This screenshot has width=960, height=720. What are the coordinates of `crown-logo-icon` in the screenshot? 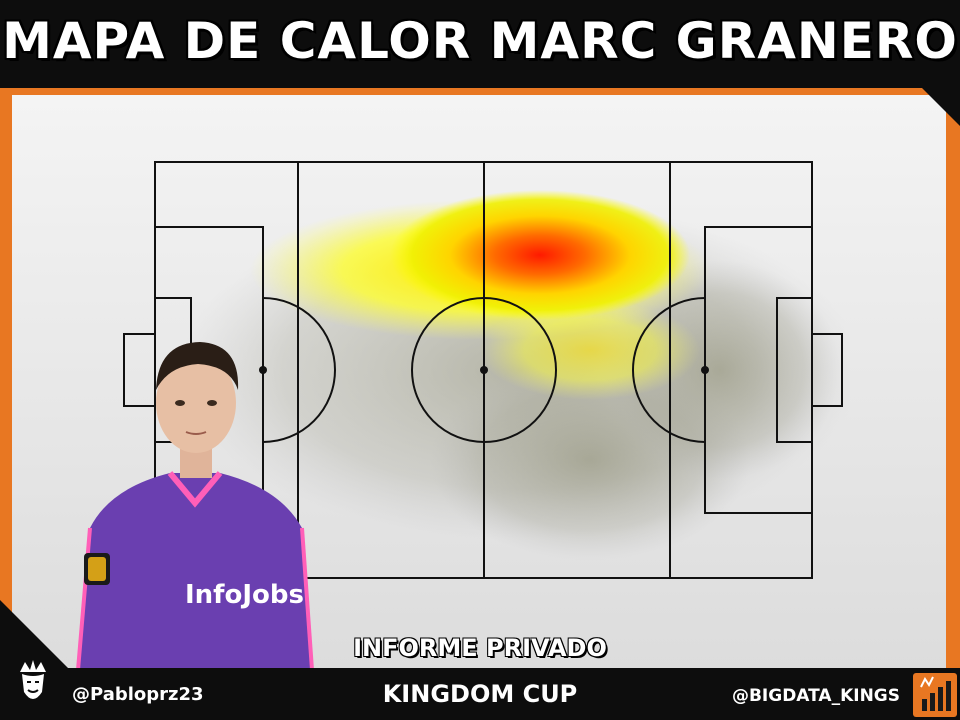 It's located at (33, 679).